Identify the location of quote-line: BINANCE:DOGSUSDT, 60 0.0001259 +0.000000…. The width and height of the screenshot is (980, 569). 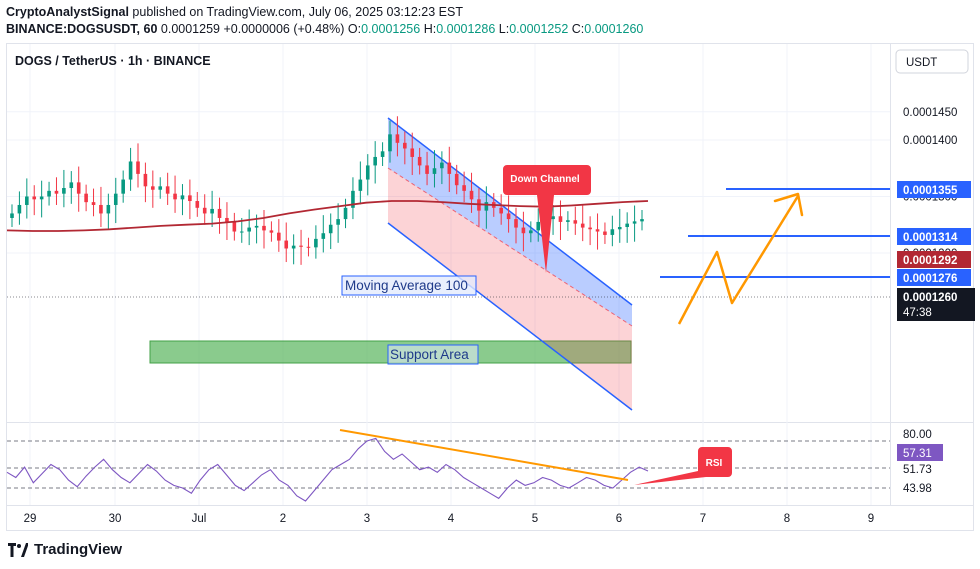
(324, 29).